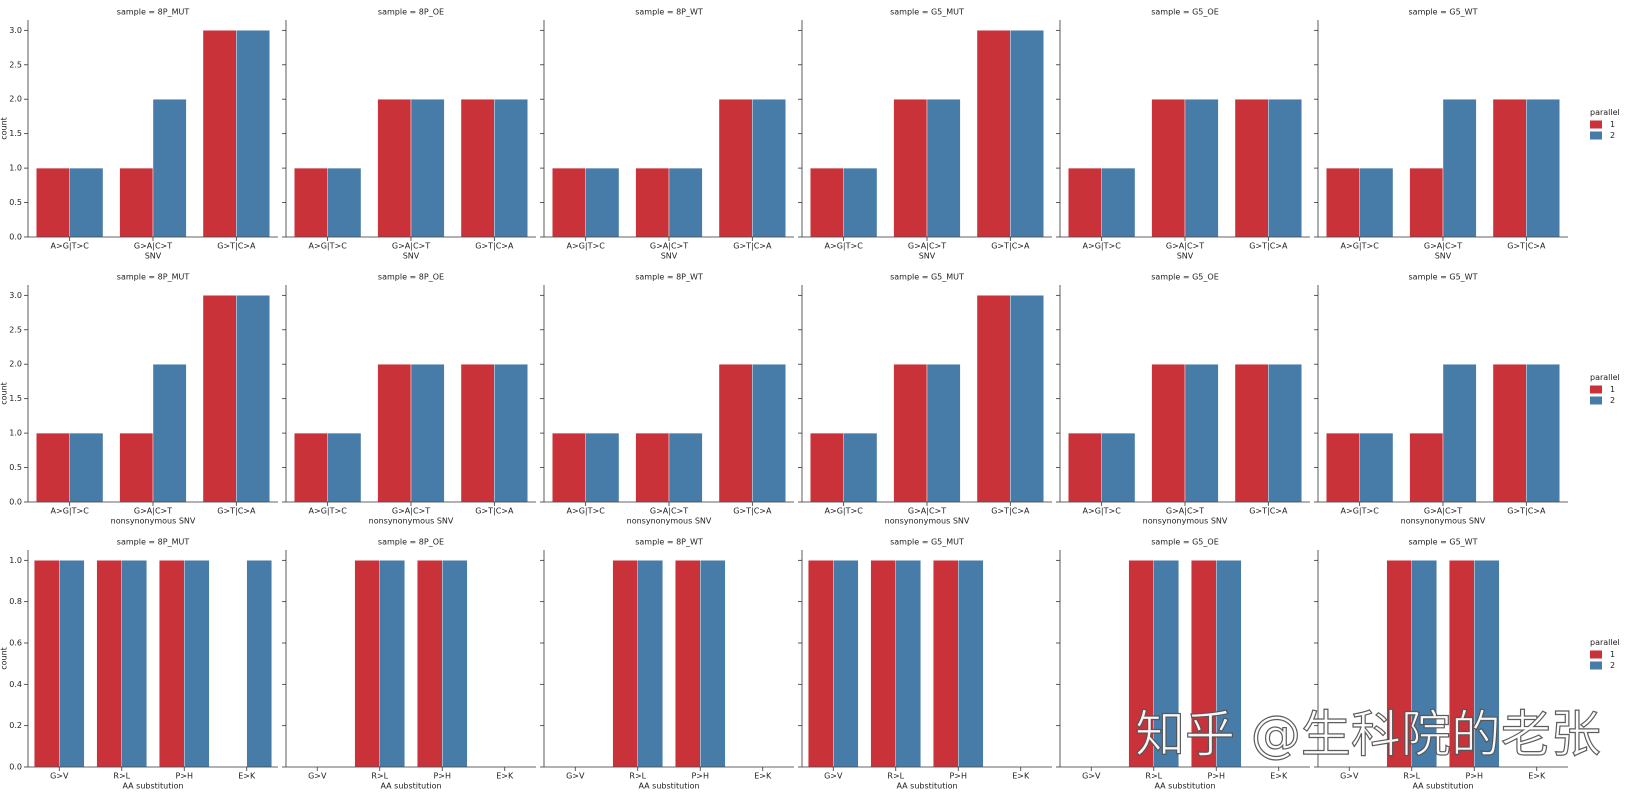 This screenshot has height=802, width=1628. Describe the element at coordinates (1443, 521) in the screenshot. I see `x-axis-label: nonsynonymous SNV` at that location.